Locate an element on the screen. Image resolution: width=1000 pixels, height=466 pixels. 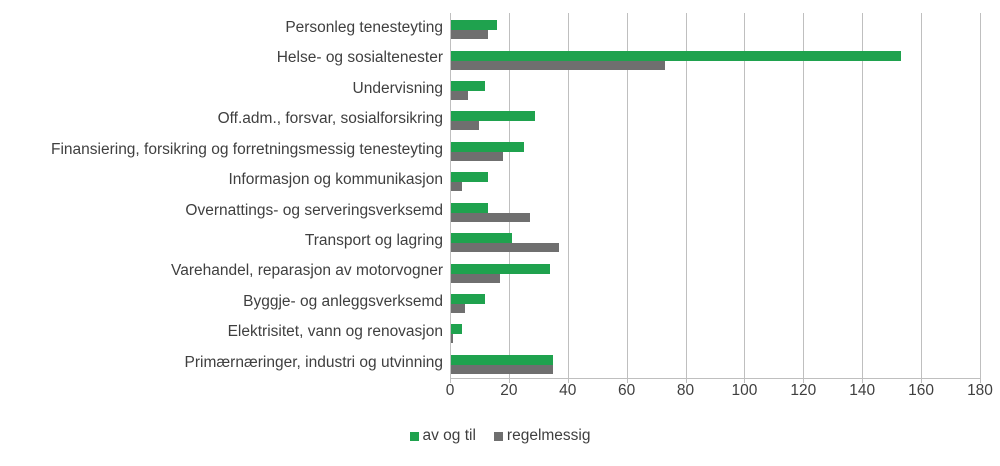
value-axis-tick-label: 160 is located at coordinates (921, 390).